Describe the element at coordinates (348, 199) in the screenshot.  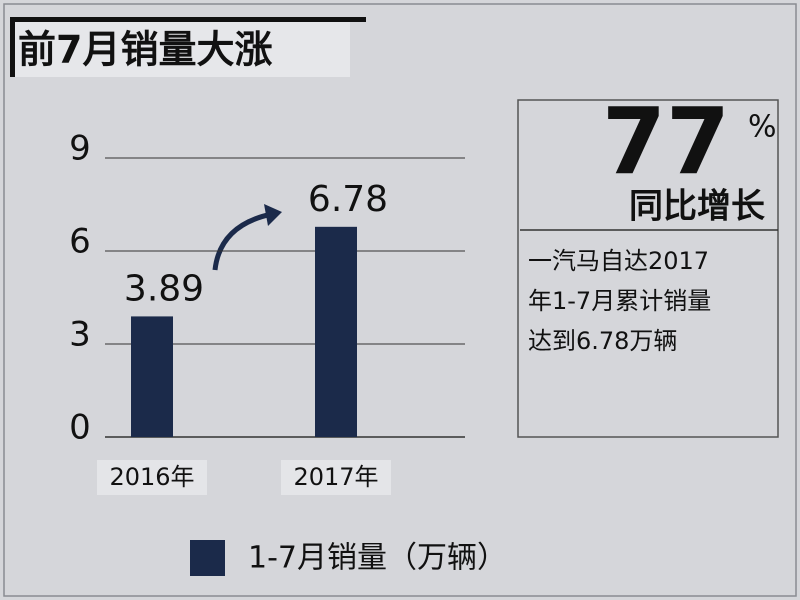
I see `value-label: 6.78` at that location.